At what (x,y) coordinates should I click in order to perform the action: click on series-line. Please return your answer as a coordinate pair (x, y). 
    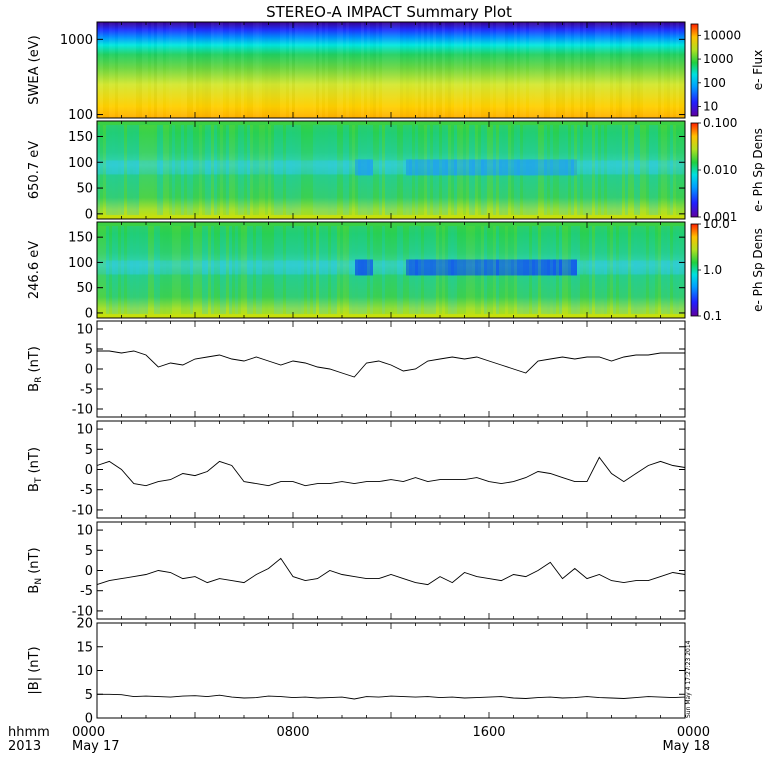
    Looking at the image, I should click on (391, 364).